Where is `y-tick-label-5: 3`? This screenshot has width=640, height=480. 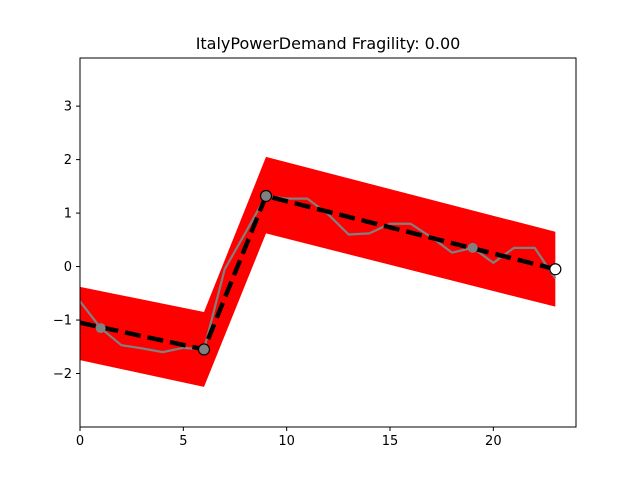
y-tick-label-5: 3 is located at coordinates (68, 107).